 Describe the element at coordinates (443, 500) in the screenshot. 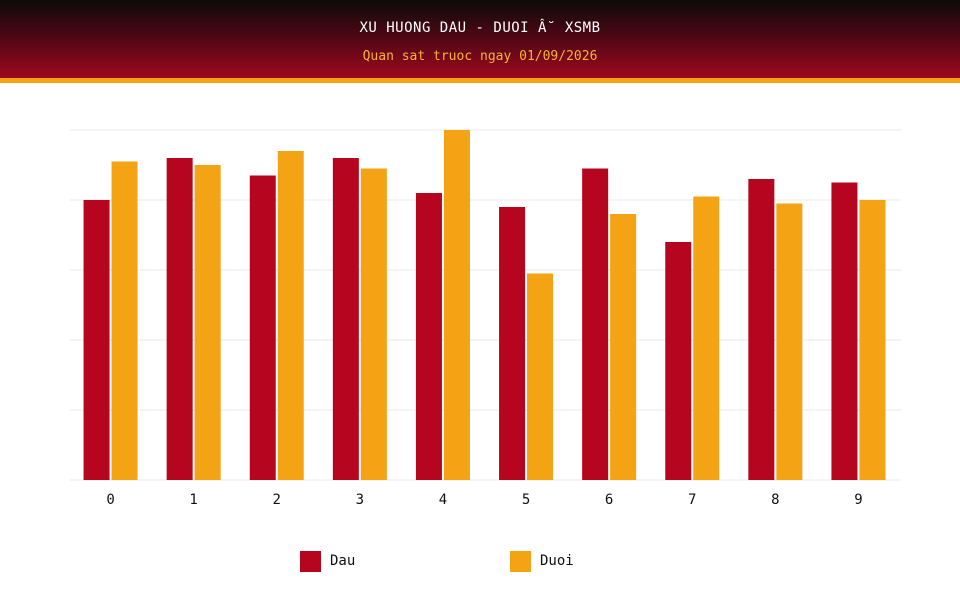

I see `x-tick-label: 4` at that location.